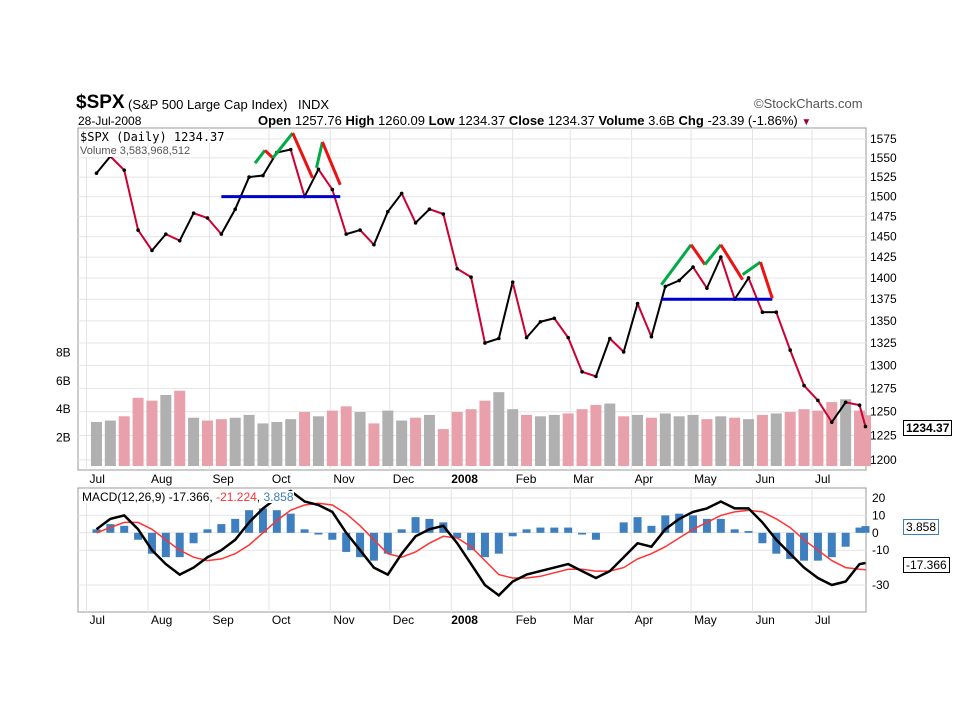  I want to click on macd-tick-label: -30, so click(881, 585).